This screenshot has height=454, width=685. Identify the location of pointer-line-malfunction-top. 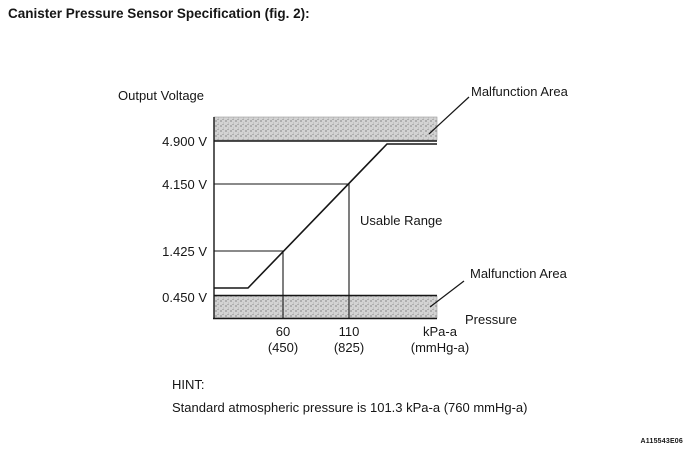
(449, 115).